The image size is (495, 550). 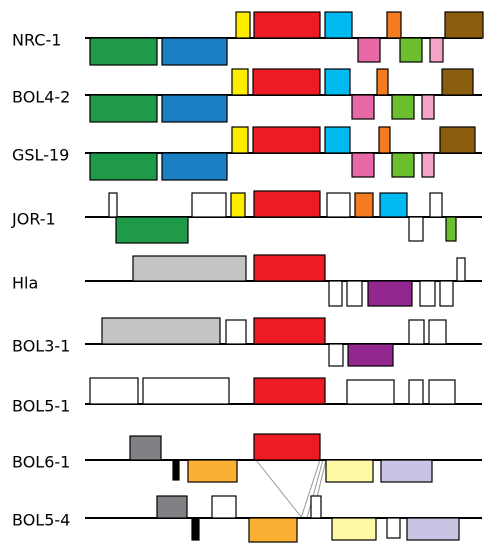 I want to click on row-label: BOL5-1, so click(x=41, y=406).